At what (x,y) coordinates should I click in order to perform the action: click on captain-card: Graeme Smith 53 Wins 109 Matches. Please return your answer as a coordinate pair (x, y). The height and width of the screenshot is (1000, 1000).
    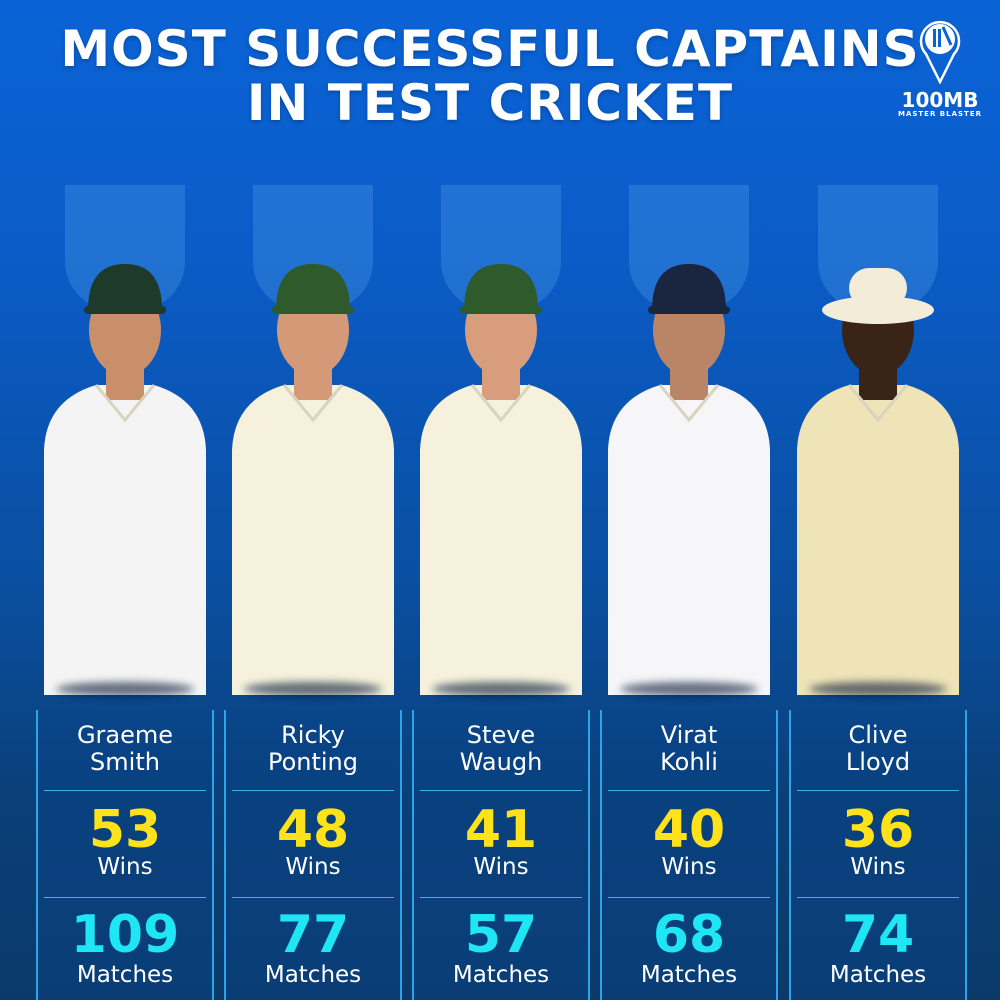
    Looking at the image, I should click on (125, 585).